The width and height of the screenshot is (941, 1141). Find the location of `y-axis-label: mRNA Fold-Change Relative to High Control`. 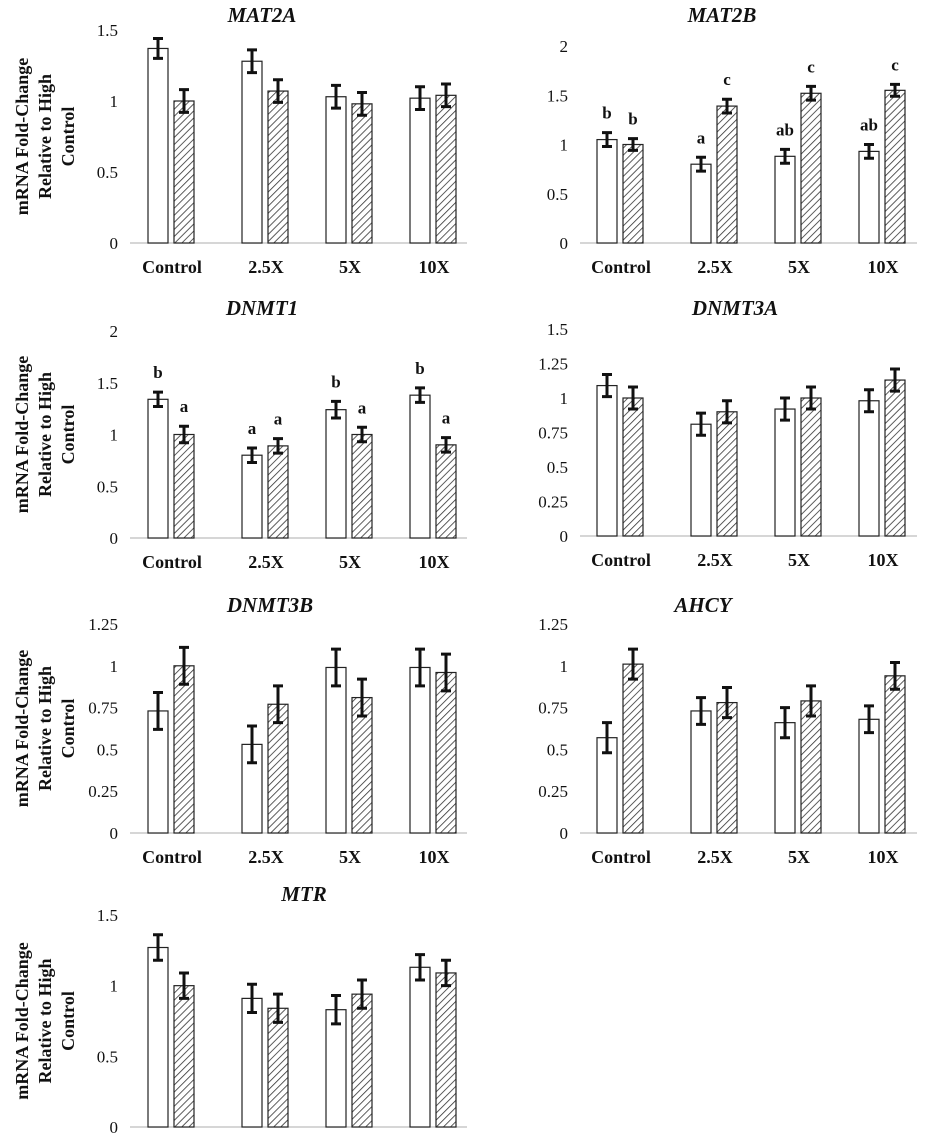

y-axis-label: mRNA Fold-Change Relative to High Control is located at coordinates (45, 1021).